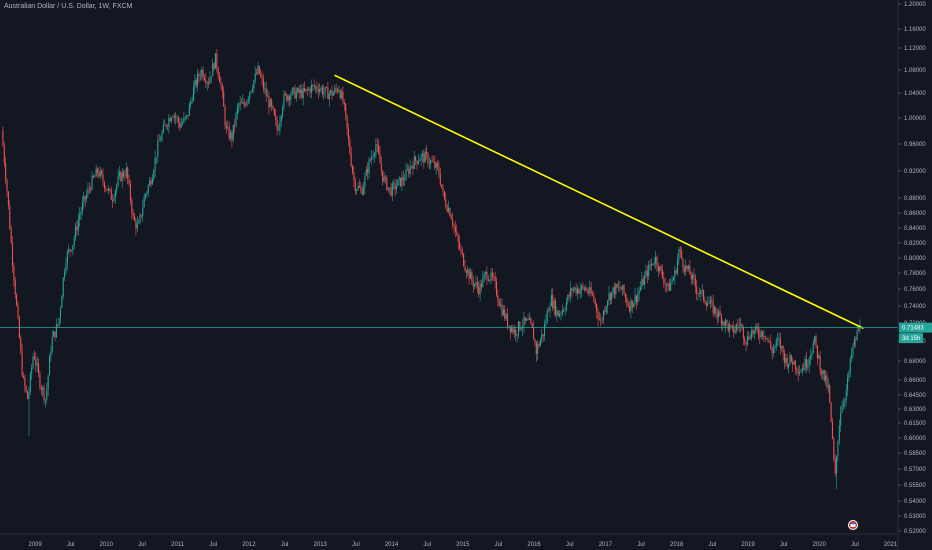 This screenshot has width=932, height=550. Describe the element at coordinates (915, 517) in the screenshot. I see `price-tick-label: 0.53000` at that location.